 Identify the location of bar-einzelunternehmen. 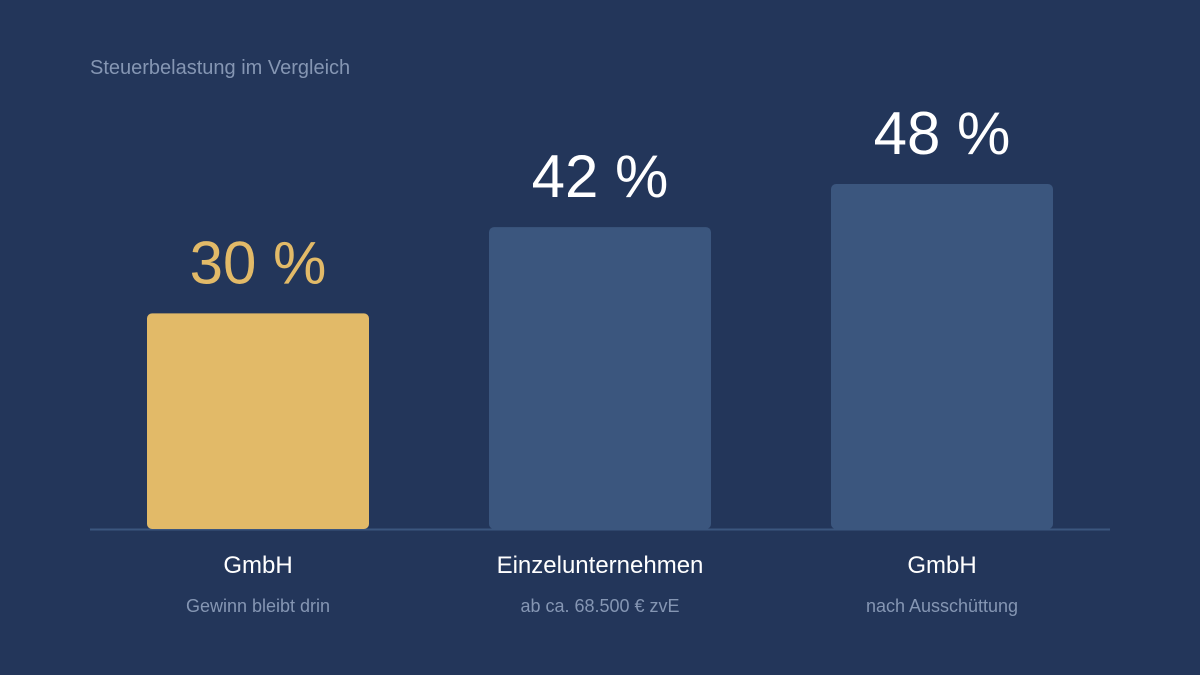
(600, 378).